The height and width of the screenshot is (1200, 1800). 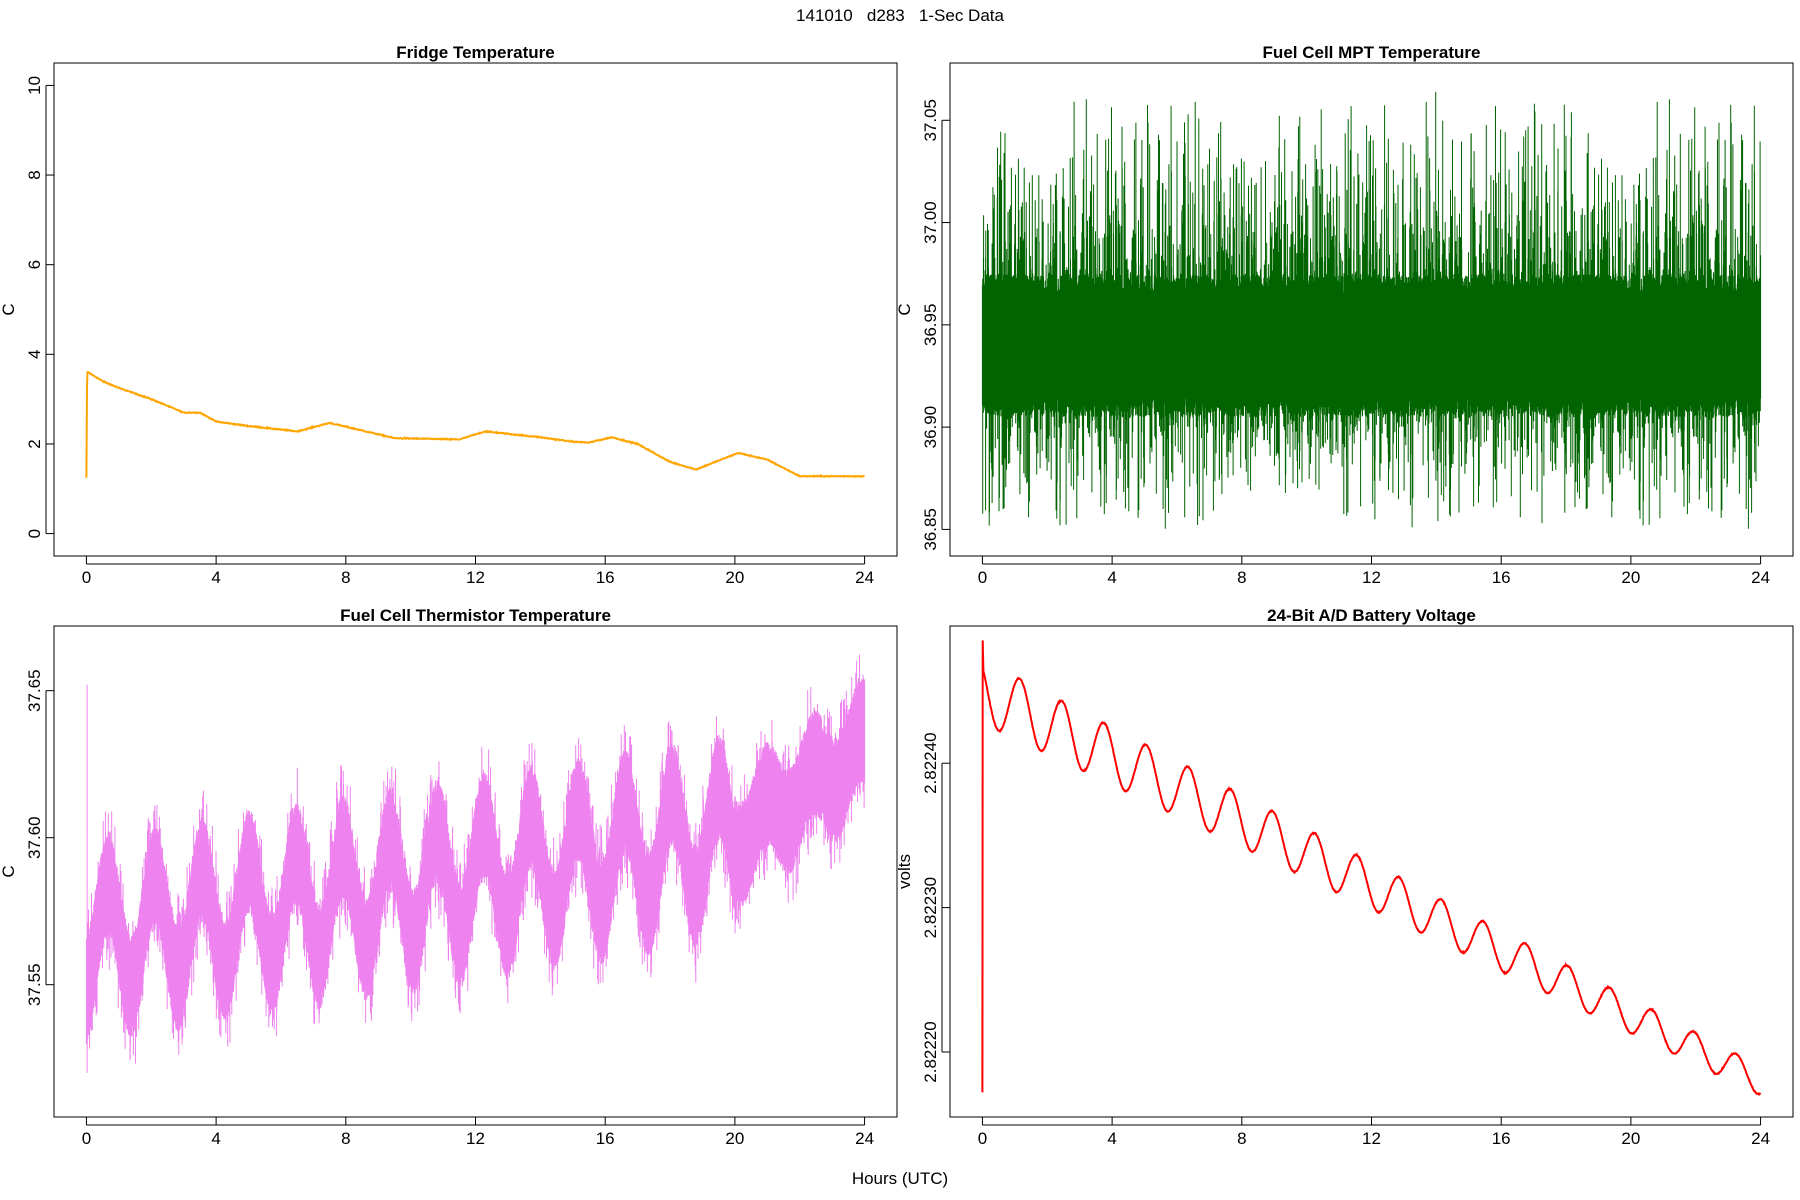 I want to click on y-tick-label: 2, so click(x=34, y=443).